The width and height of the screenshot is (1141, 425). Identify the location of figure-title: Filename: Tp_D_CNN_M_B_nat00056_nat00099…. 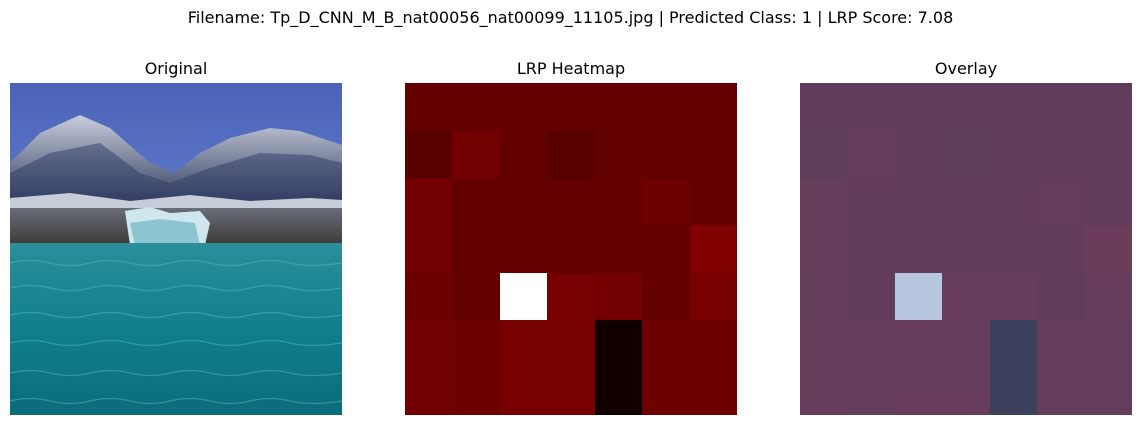
(570, 17).